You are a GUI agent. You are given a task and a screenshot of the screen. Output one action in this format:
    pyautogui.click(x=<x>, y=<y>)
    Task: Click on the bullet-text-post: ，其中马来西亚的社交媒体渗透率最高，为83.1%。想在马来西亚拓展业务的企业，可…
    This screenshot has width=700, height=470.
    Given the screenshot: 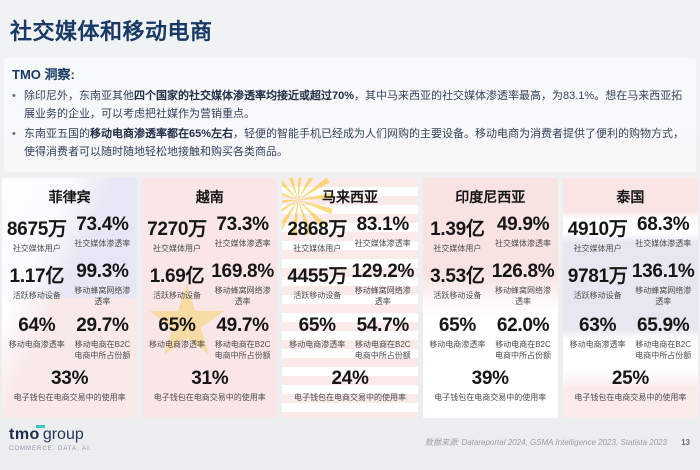 What is the action you would take?
    pyautogui.click(x=353, y=105)
    